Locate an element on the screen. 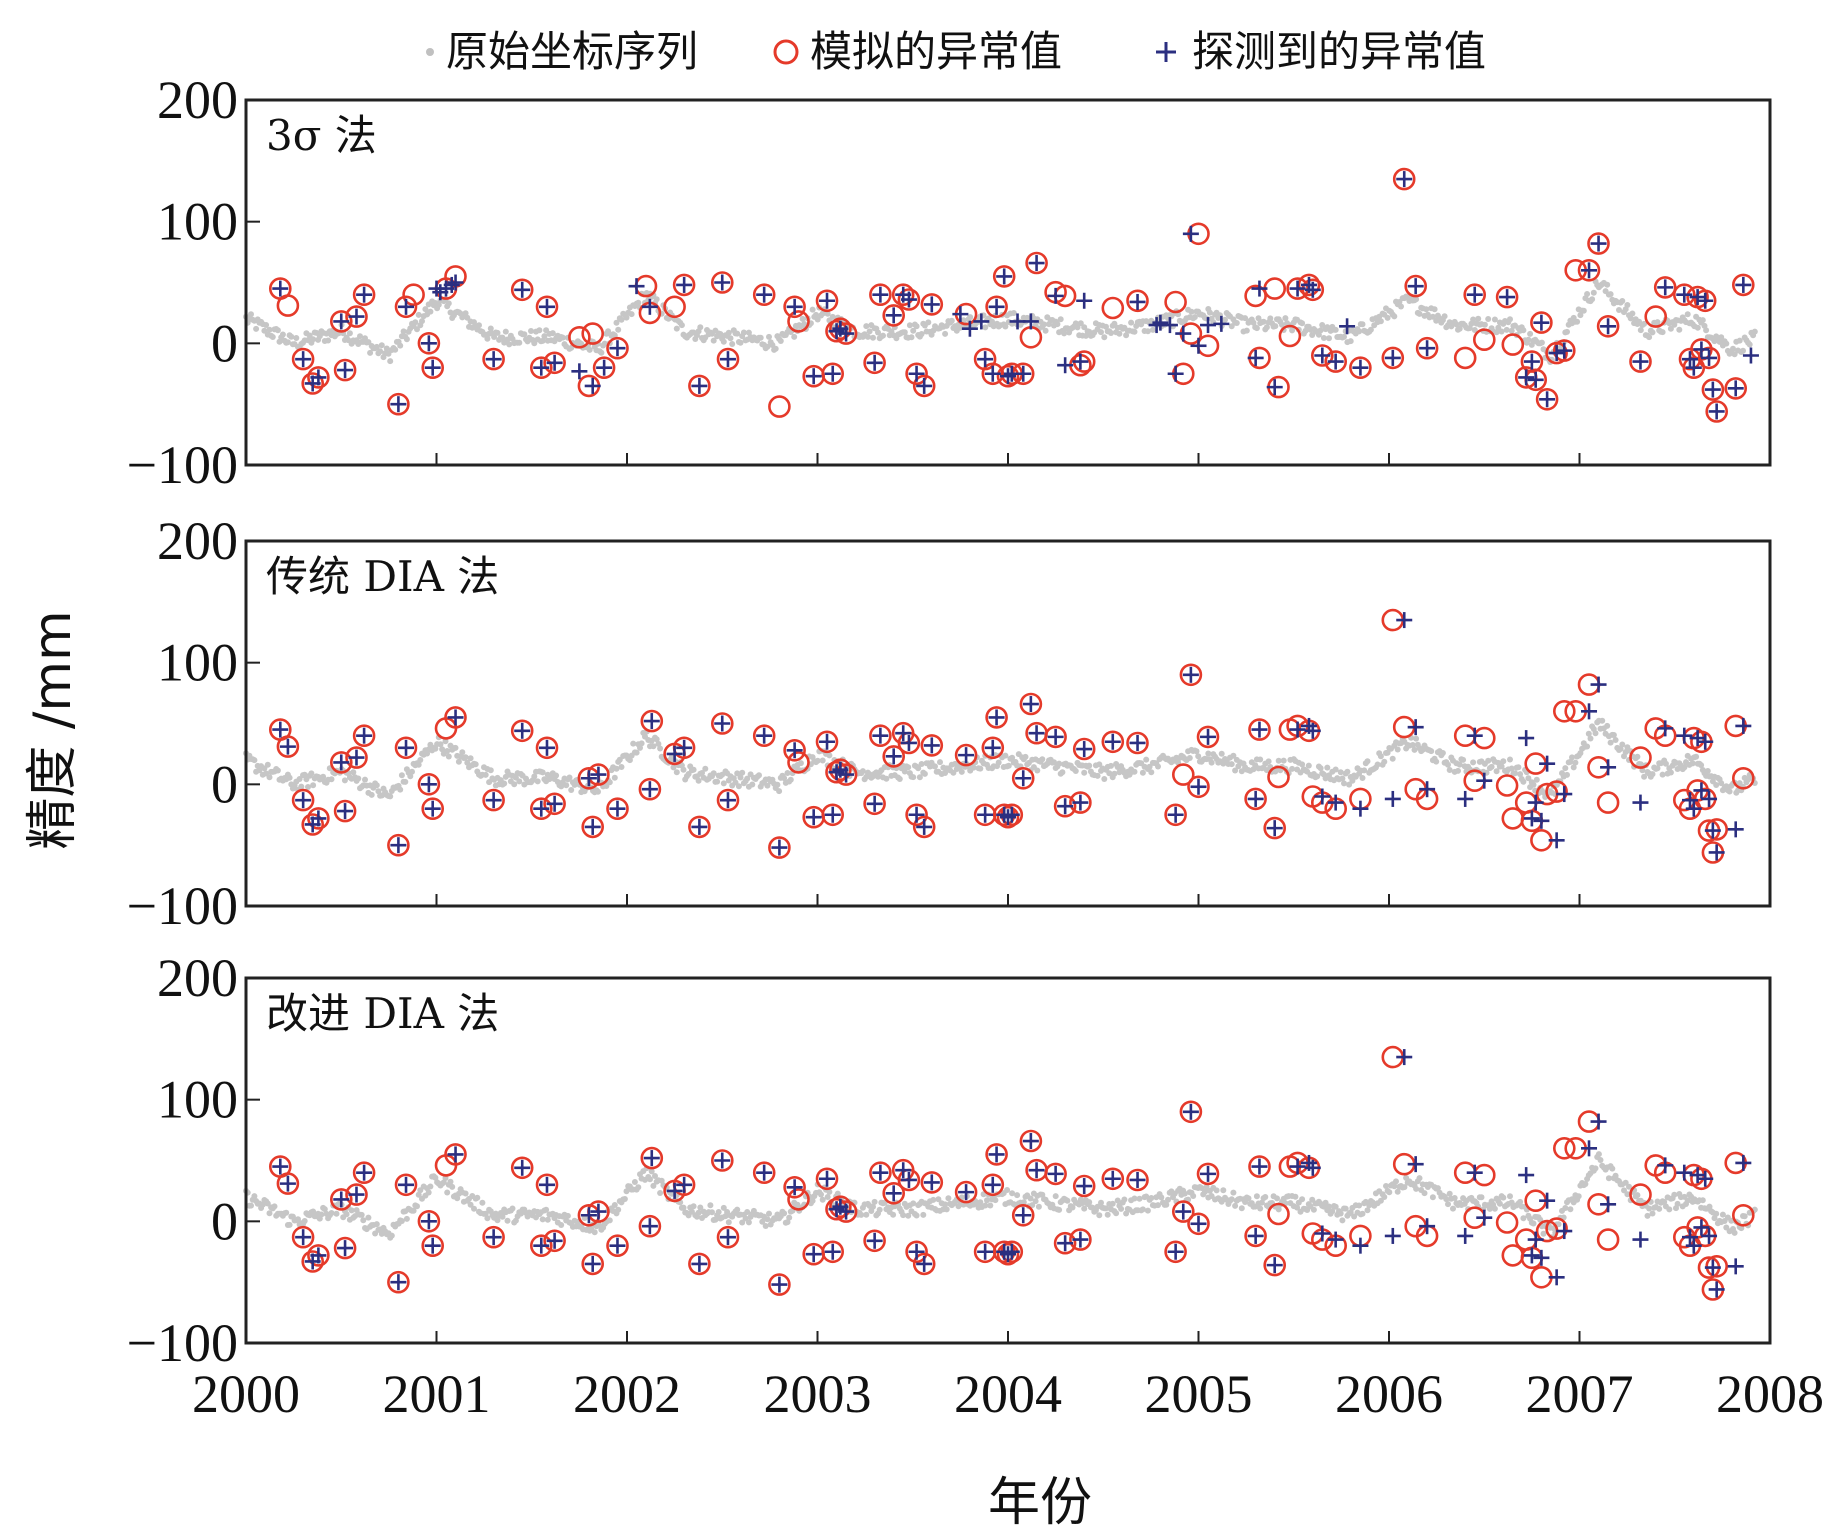  x-tick-label: 2006 is located at coordinates (1389, 1394).